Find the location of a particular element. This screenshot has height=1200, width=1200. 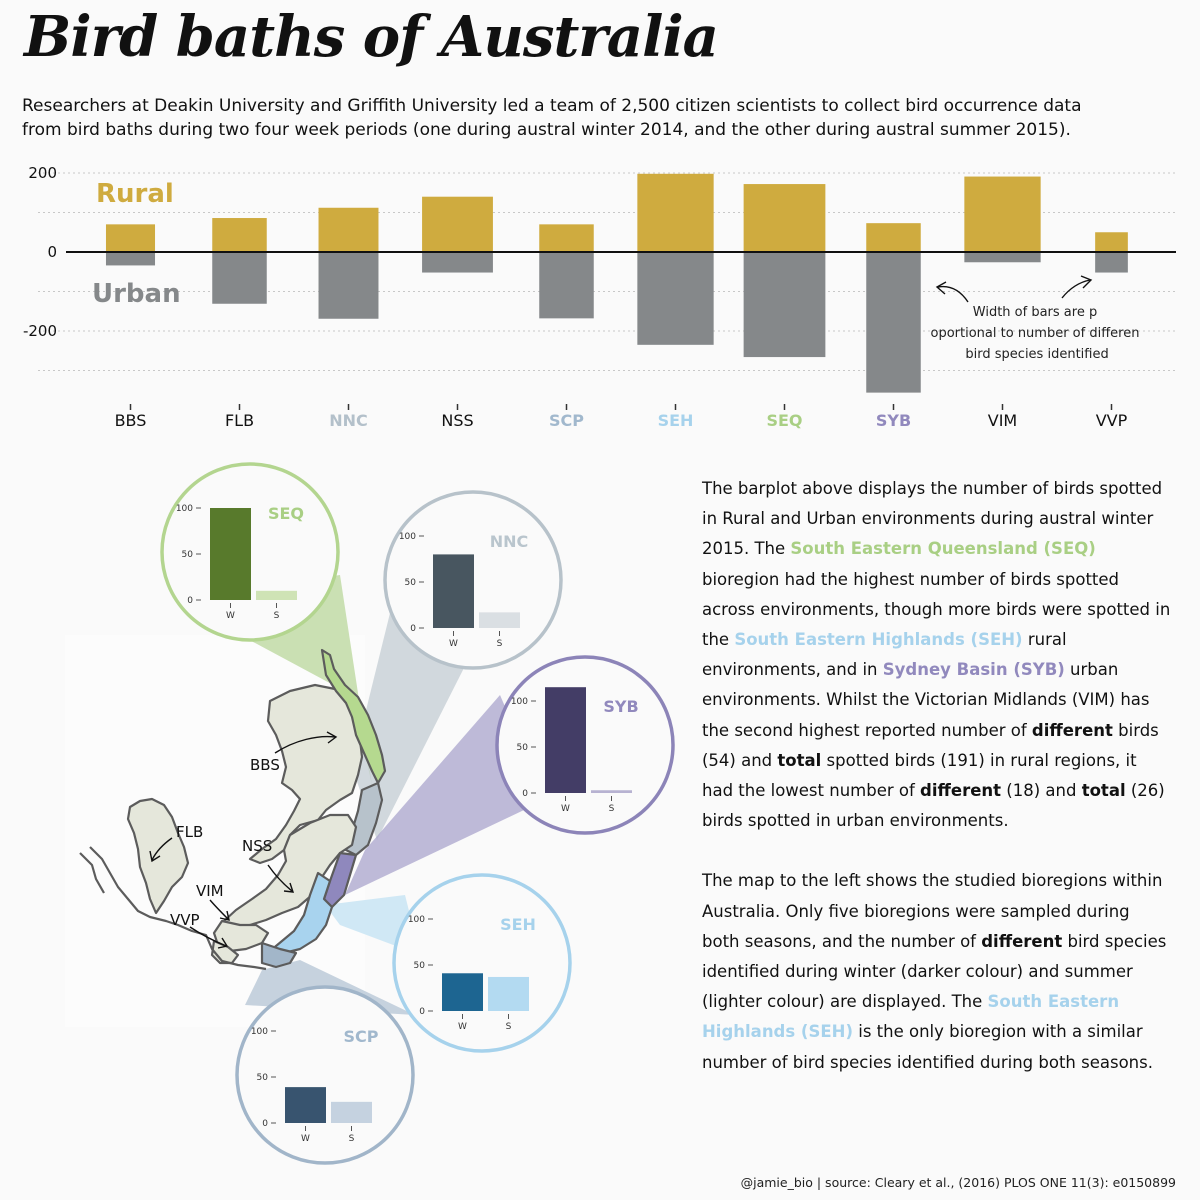

x-tick-label-flb: FLB is located at coordinates (239, 420).